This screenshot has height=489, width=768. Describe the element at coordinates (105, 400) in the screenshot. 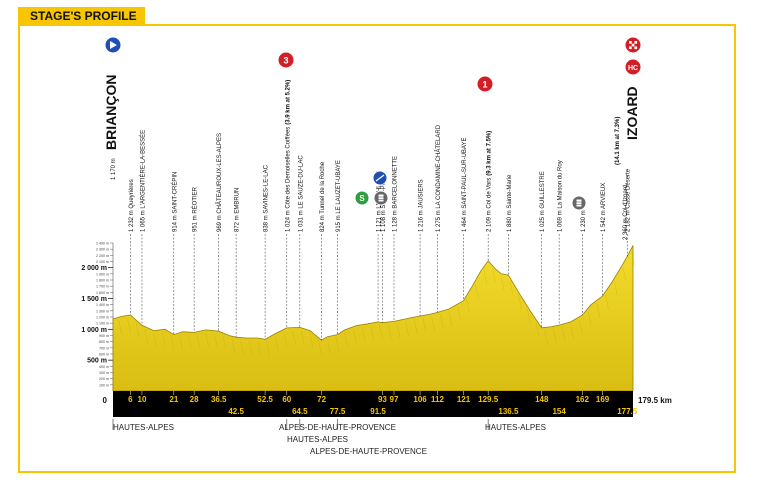

I see `start-km-label: 0` at that location.